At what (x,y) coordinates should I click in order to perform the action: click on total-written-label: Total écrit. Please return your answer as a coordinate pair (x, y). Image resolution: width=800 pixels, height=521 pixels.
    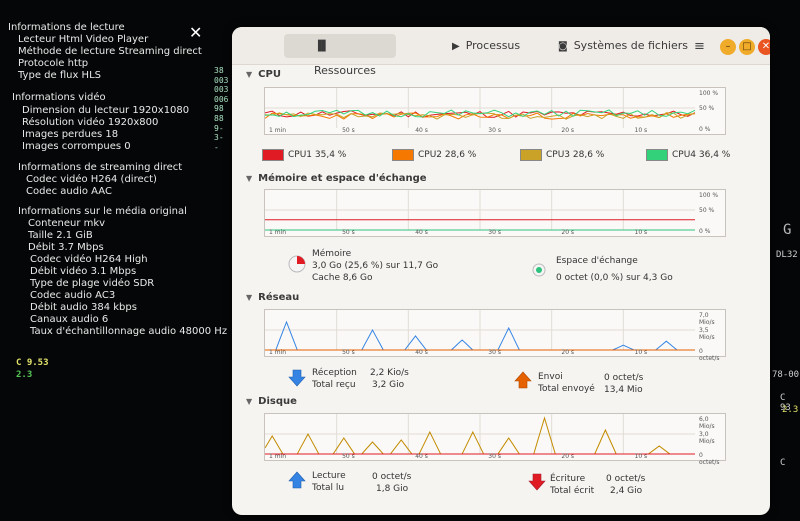
    Looking at the image, I should click on (572, 491).